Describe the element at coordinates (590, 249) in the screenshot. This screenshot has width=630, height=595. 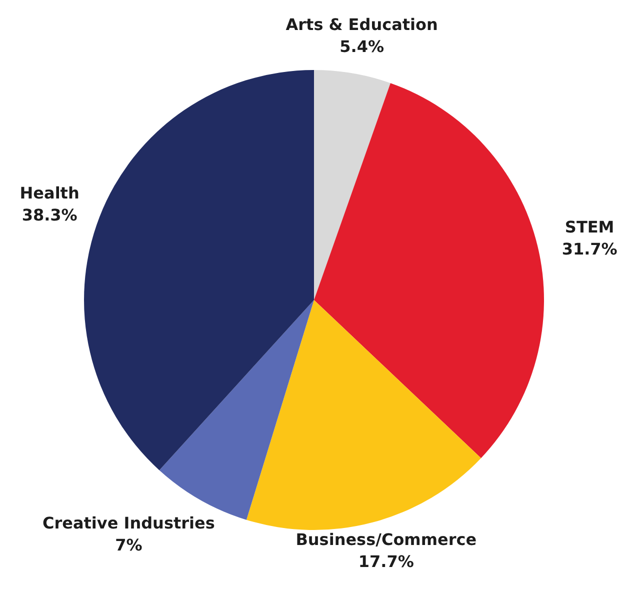
I see `data-label: 31.7%` at that location.